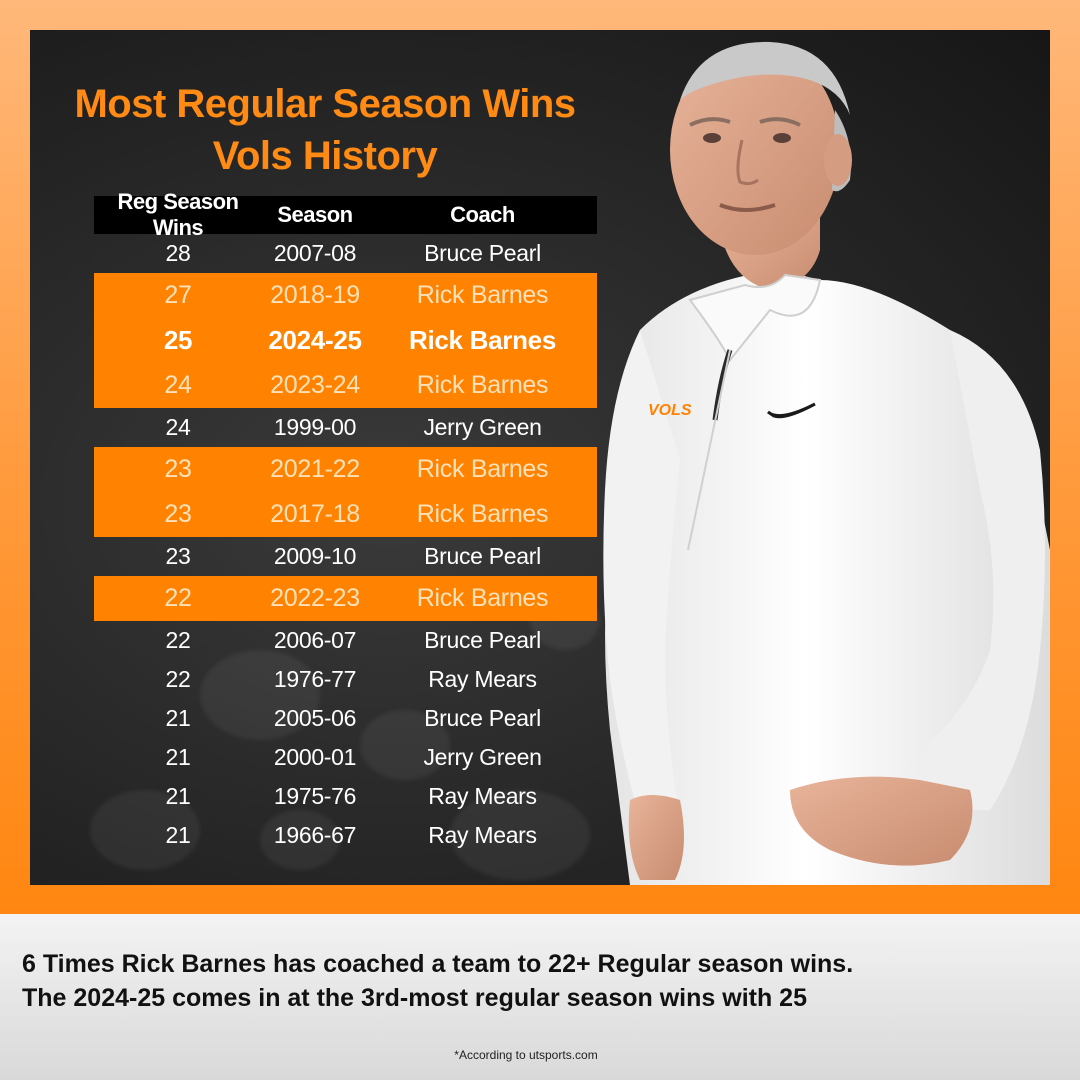 This screenshot has width=1080, height=1080. Describe the element at coordinates (353, 757) in the screenshot. I see `table-row: 21 2000-01 Jerry Green` at that location.